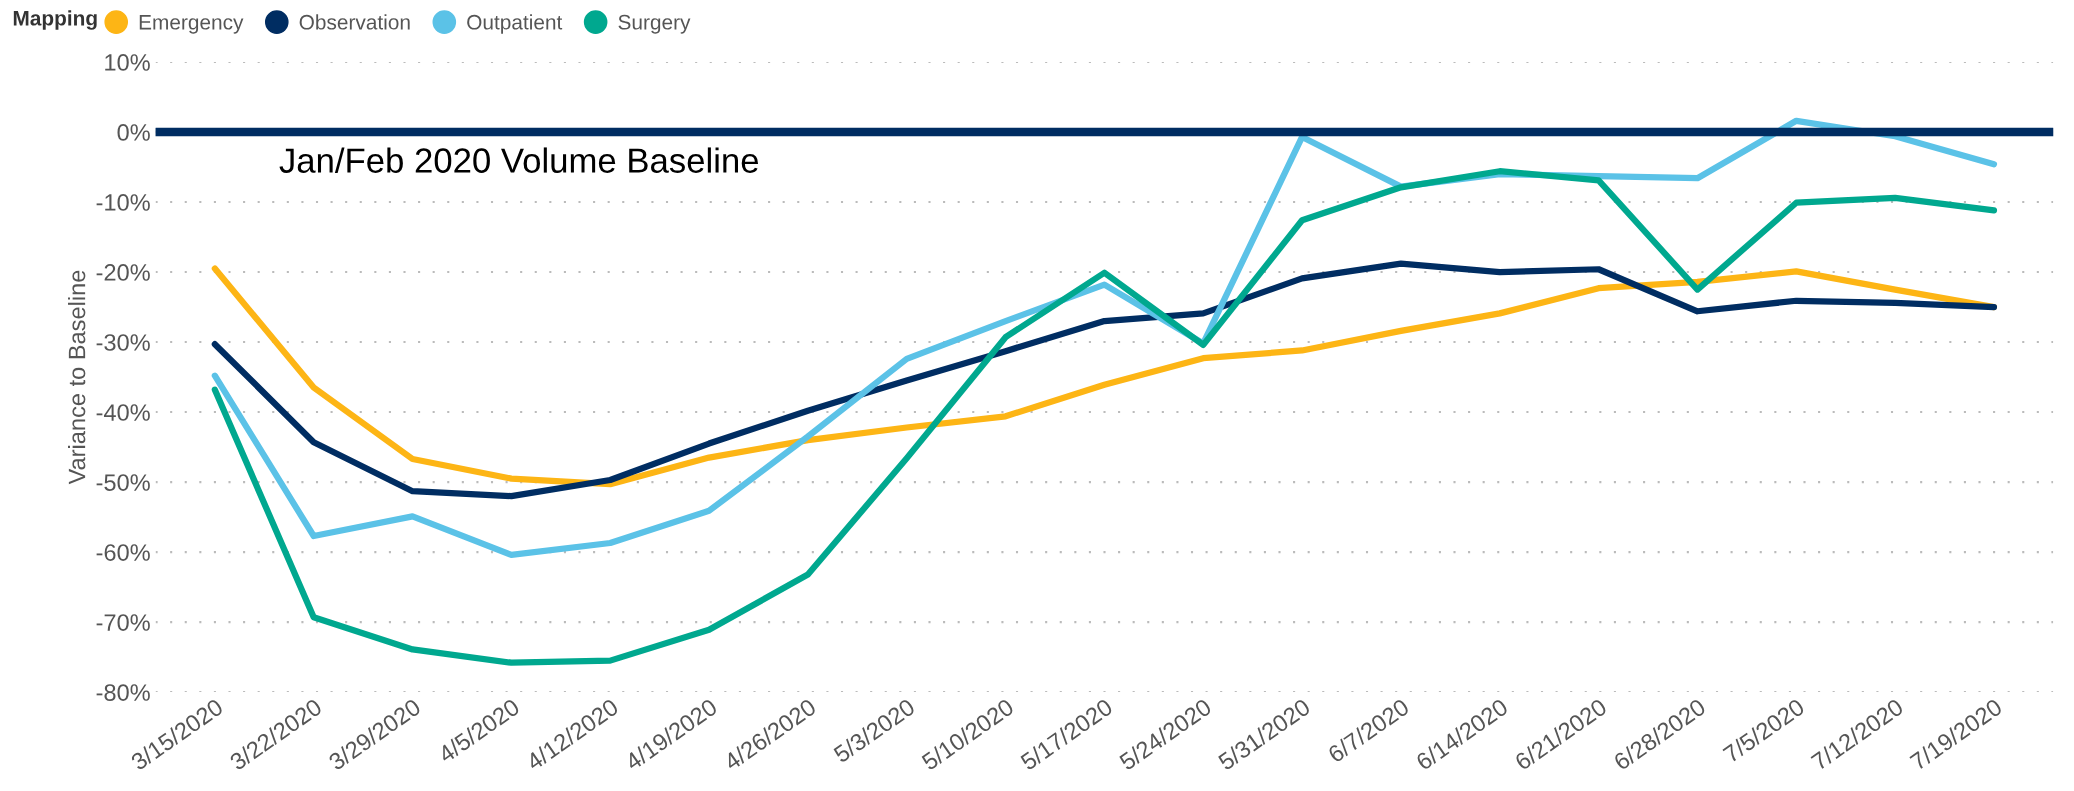  What do you see at coordinates (123, 202) in the screenshot?
I see `y-tick-label: -10%` at bounding box center [123, 202].